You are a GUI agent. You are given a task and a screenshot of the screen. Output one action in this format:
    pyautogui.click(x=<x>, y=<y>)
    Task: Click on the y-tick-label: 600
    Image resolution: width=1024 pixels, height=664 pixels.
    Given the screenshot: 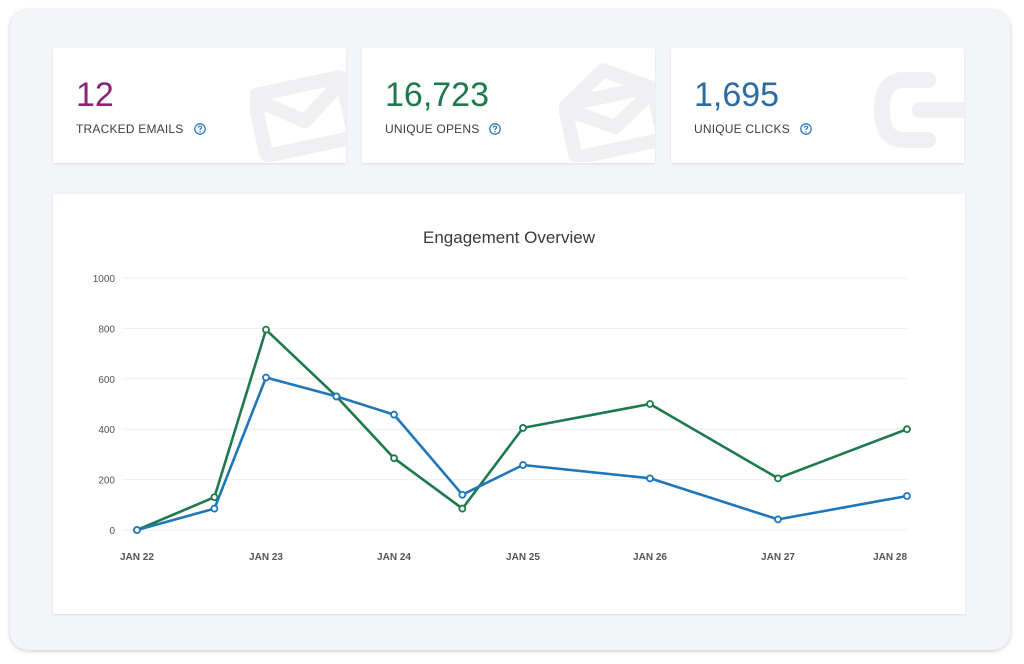 What is the action you would take?
    pyautogui.click(x=106, y=380)
    